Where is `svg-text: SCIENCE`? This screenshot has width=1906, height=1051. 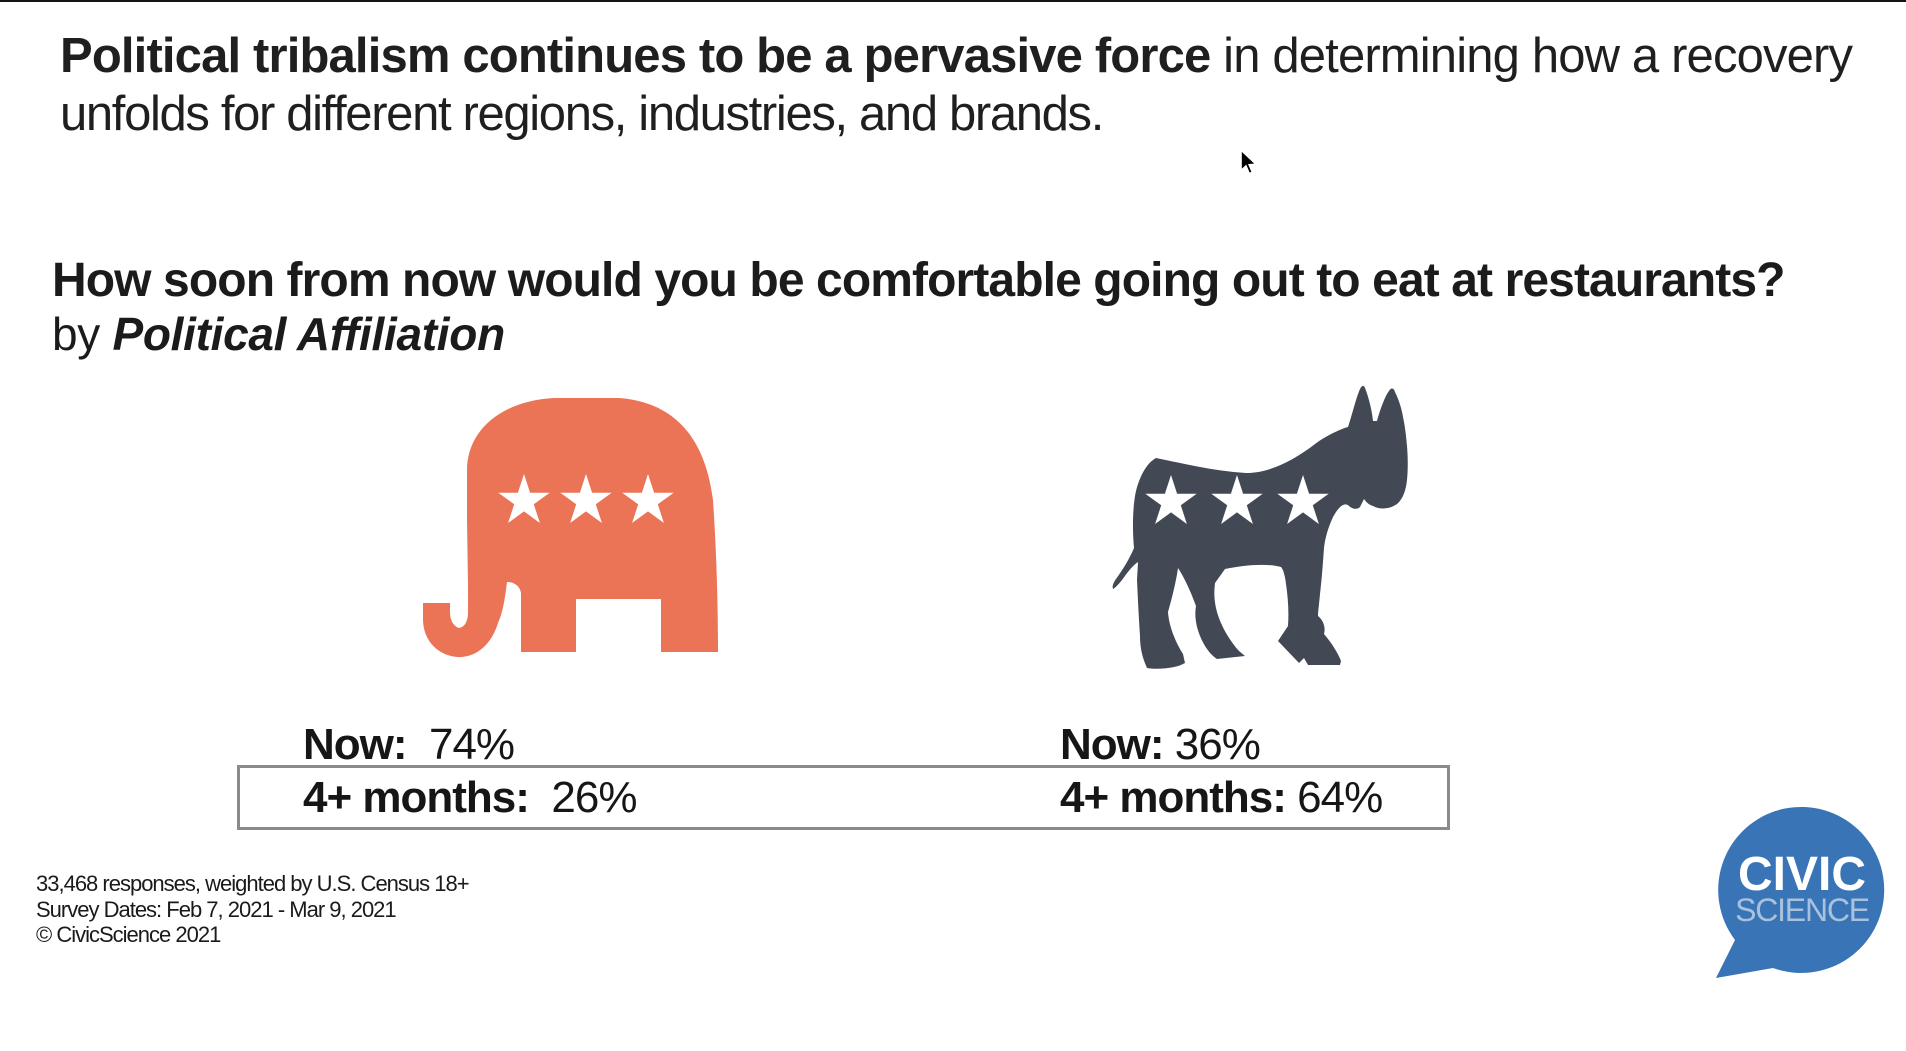
svg-text: SCIENCE is located at coordinates (1802, 910).